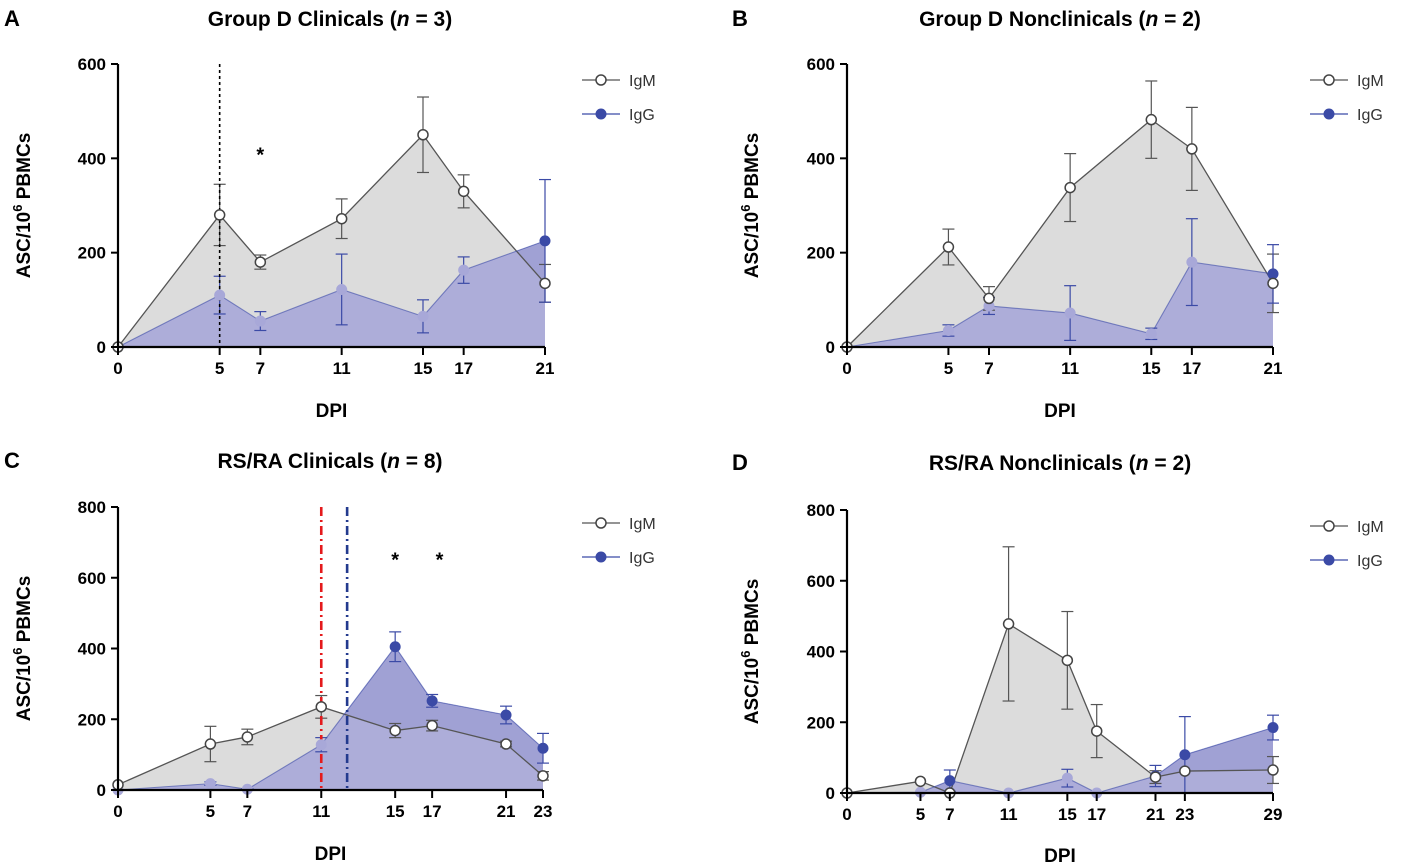 This screenshot has width=1420, height=867. I want to click on chart-title: RS/RA Clinicals (n = 8), so click(329, 461).